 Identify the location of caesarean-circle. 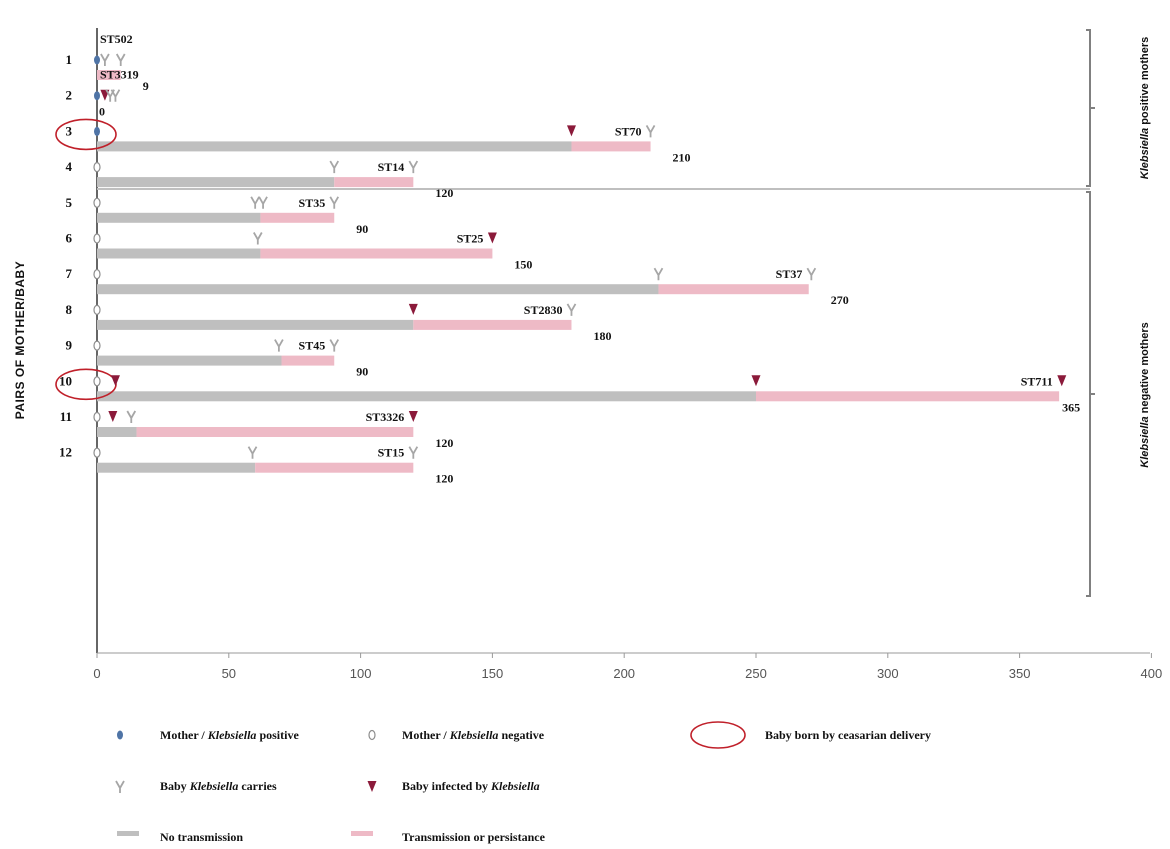
(86, 134).